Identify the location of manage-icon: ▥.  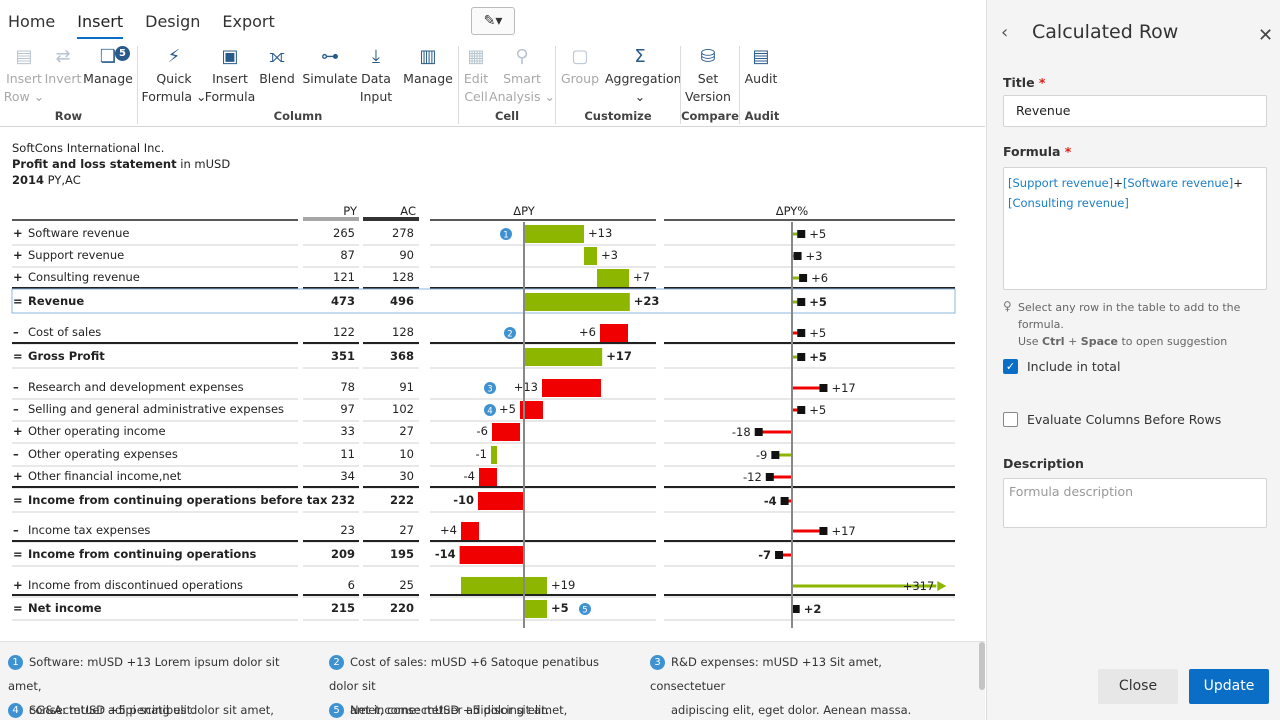
(428, 56).